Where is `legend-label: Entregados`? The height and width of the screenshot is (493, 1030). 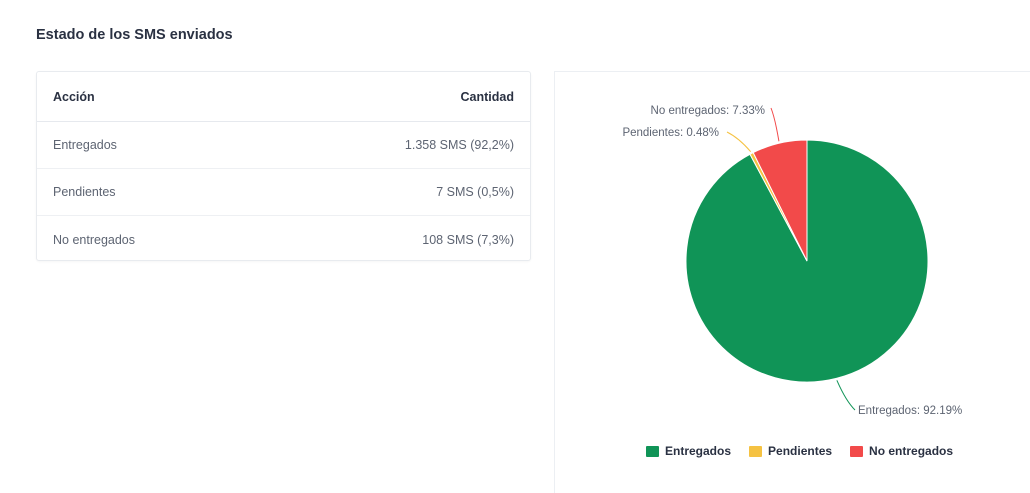
legend-label: Entregados is located at coordinates (698, 451).